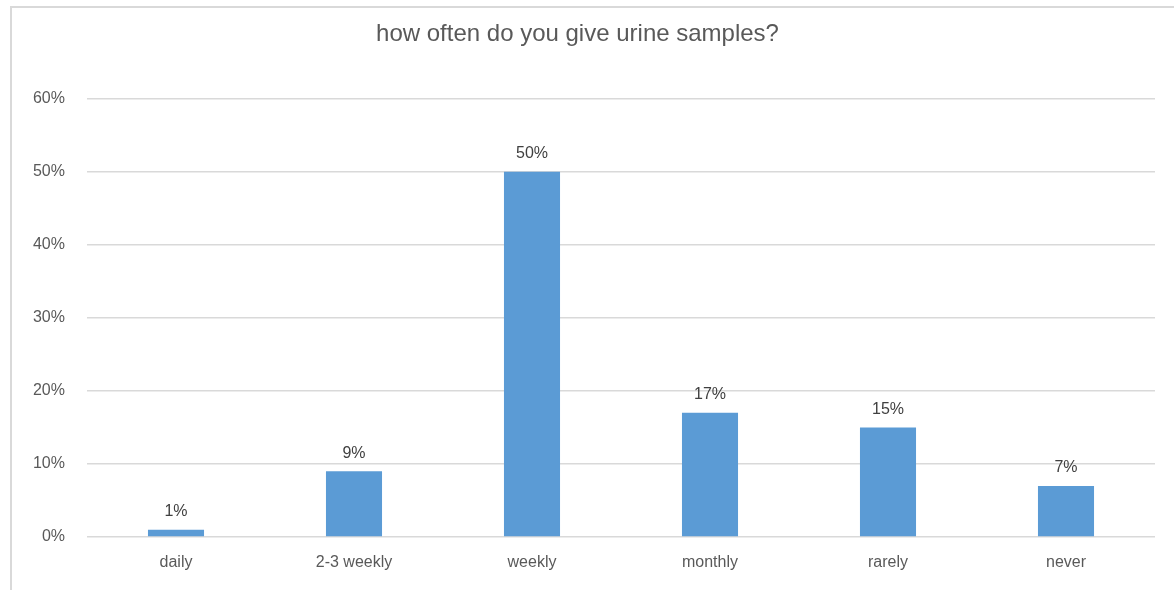 This screenshot has width=1174, height=590. Describe the element at coordinates (577, 33) in the screenshot. I see `chart-title: how often do you give urine samples?` at that location.